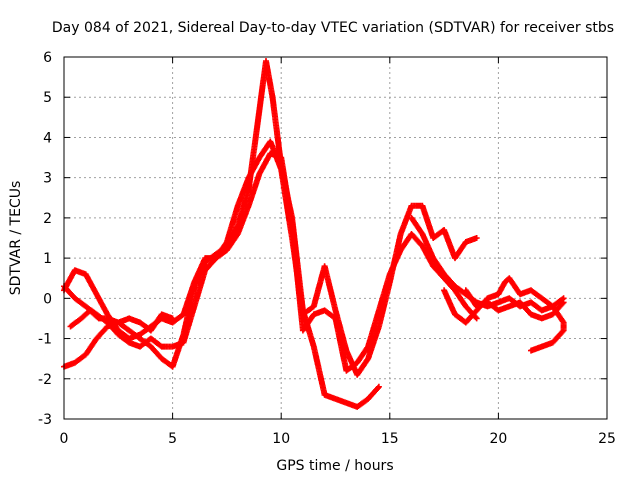 This screenshot has height=480, width=640. What do you see at coordinates (281, 439) in the screenshot?
I see `x-tick-label: 10` at bounding box center [281, 439].